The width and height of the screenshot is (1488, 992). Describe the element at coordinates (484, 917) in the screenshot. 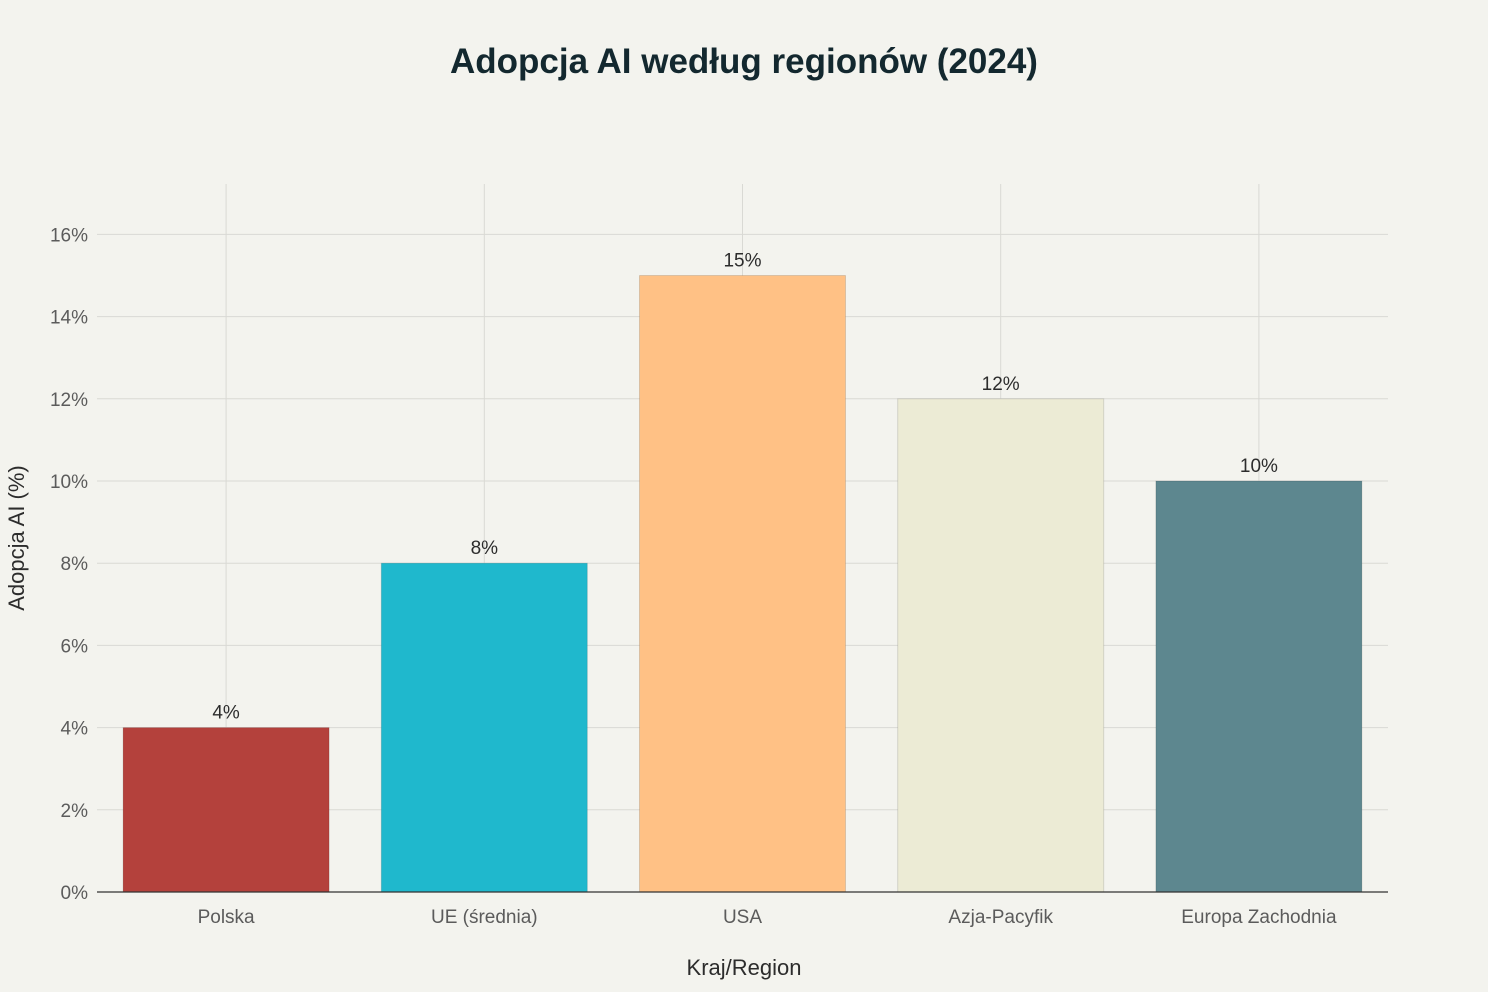

I see `x-tick-label-1: UE (średnia)` at that location.